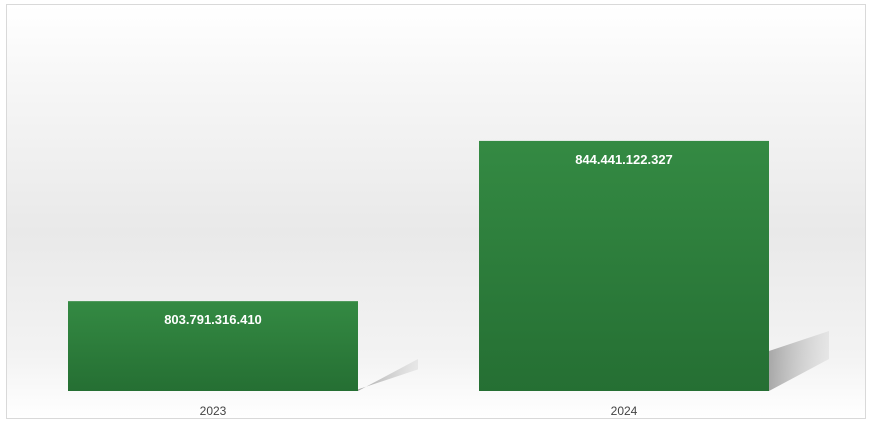 This screenshot has height=423, width=871. I want to click on x-tick-label: 2024, so click(624, 411).